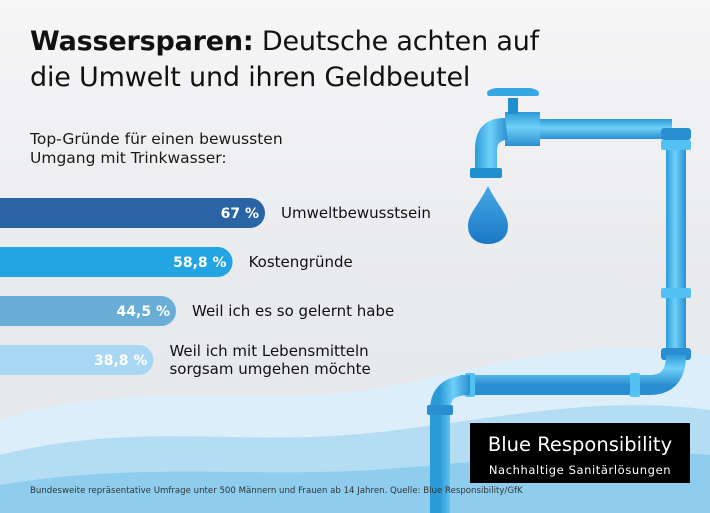 The image size is (710, 513). Describe the element at coordinates (240, 214) in the screenshot. I see `bar-value-label: 67 %` at that location.